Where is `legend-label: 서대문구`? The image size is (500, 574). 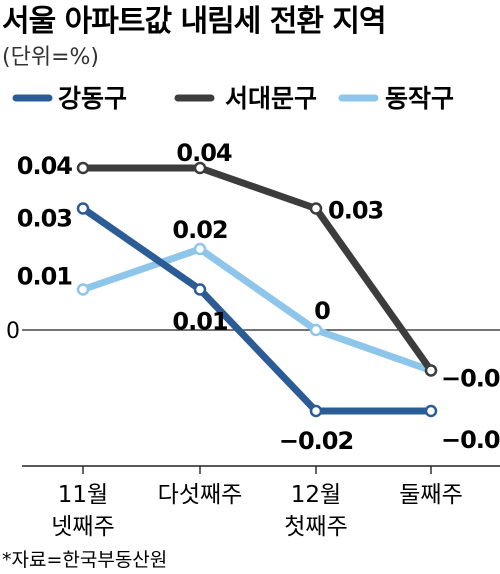
legend-label: 서대문구 is located at coordinates (271, 98).